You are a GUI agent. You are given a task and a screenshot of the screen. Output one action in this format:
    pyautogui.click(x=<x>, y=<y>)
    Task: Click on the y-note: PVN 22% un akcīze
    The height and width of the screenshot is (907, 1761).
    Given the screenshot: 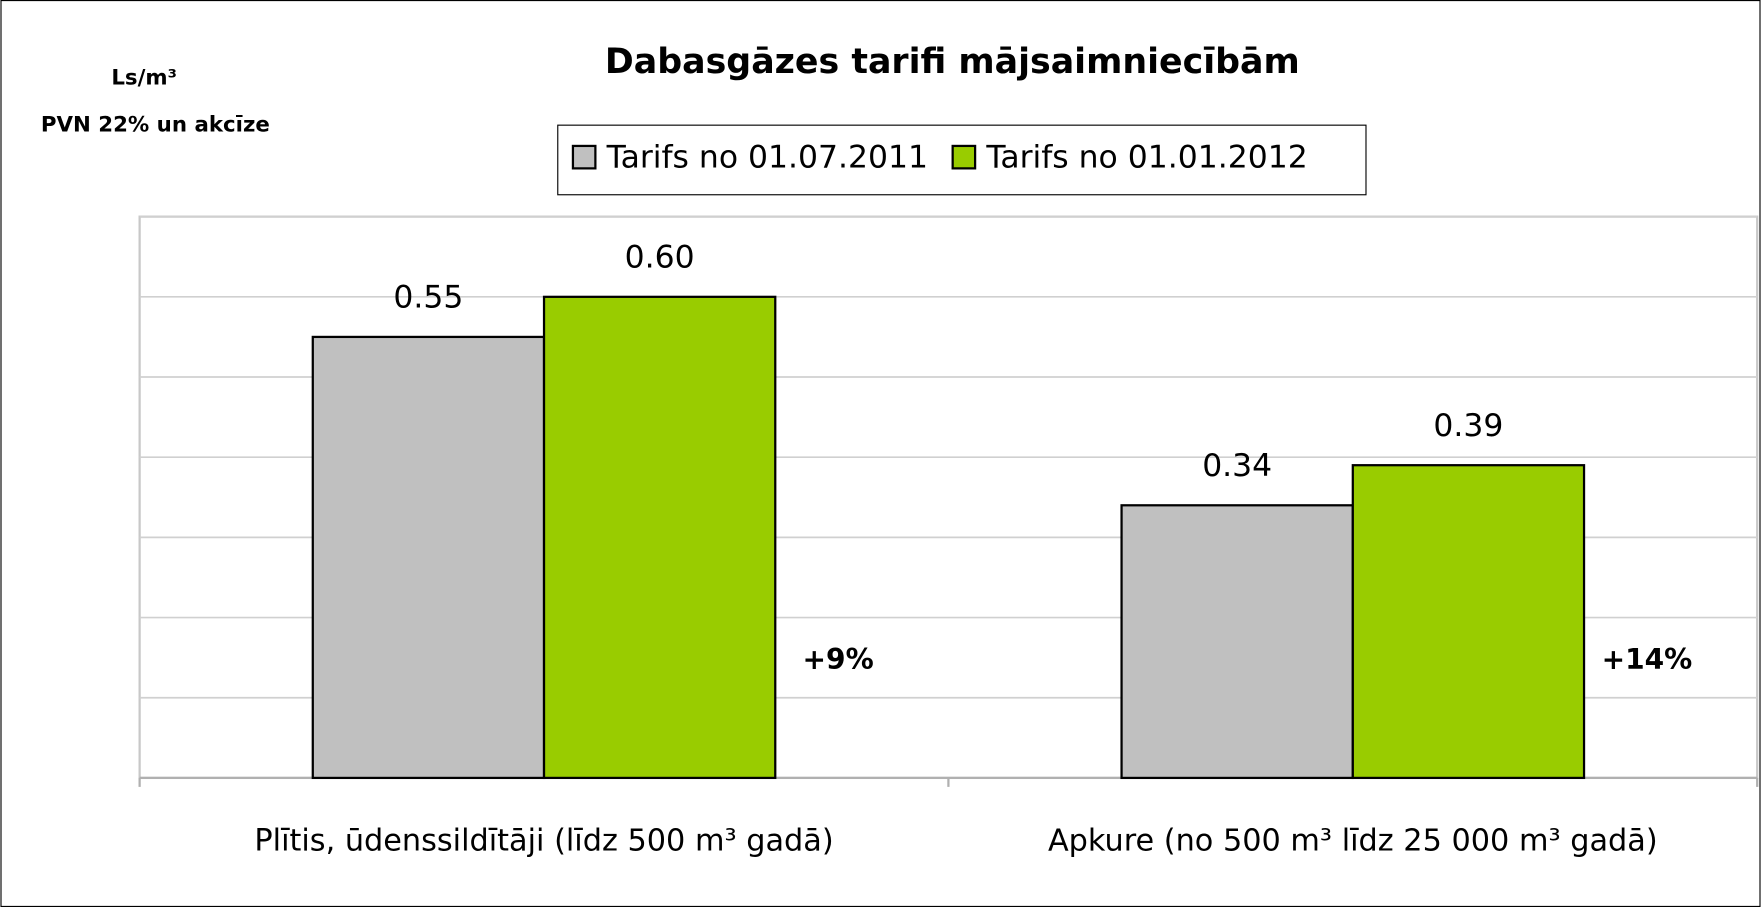 What is the action you would take?
    pyautogui.click(x=155, y=125)
    